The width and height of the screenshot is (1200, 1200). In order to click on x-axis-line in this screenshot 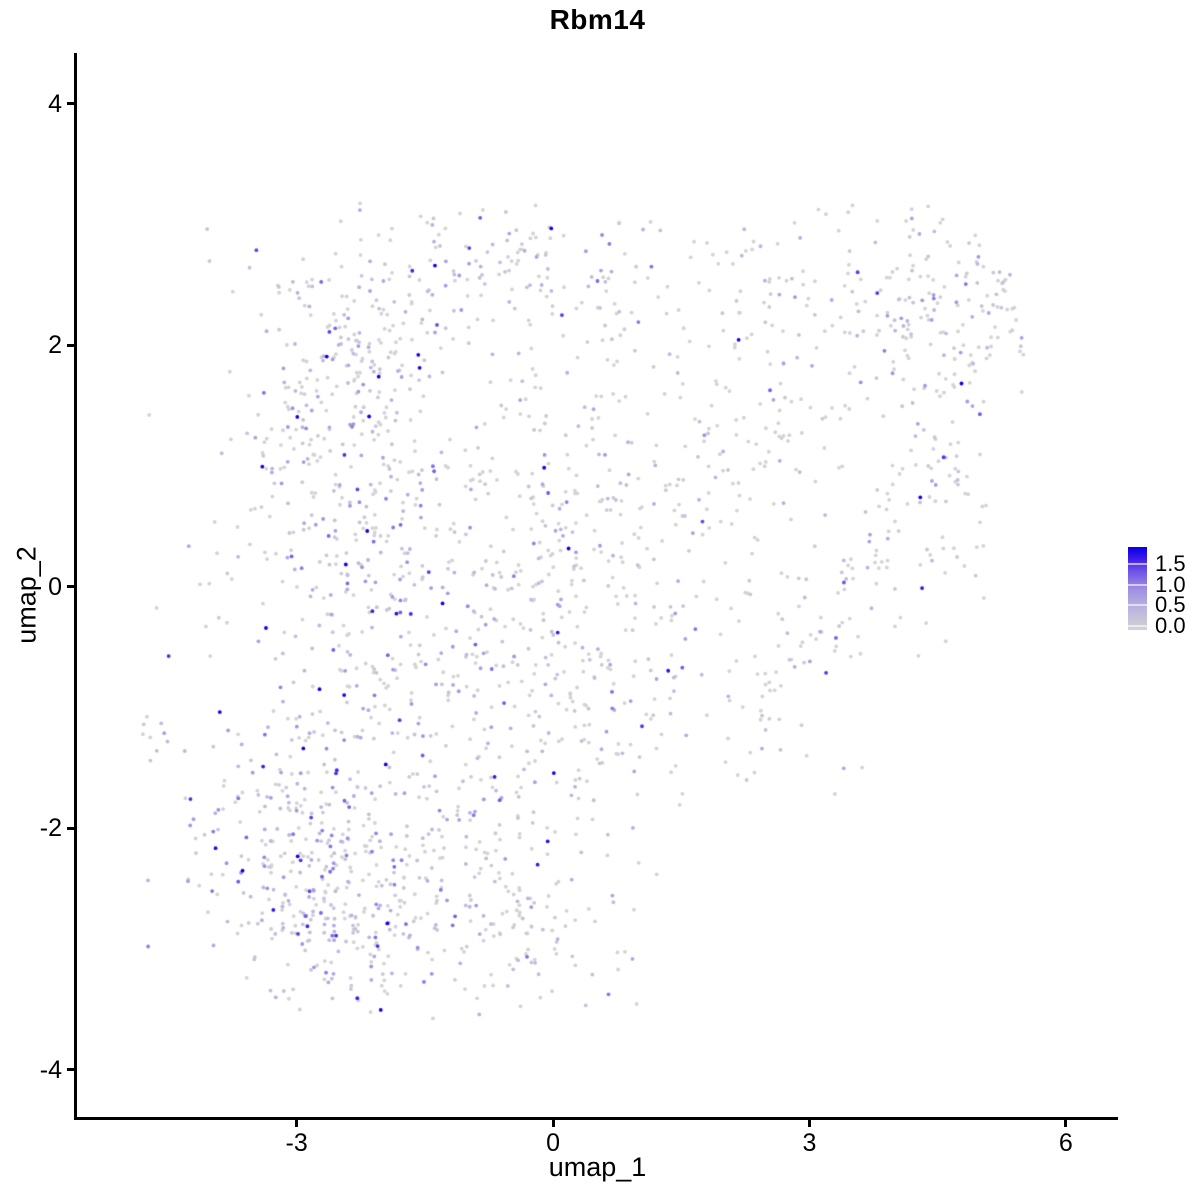, I will do `click(596, 1118)`.